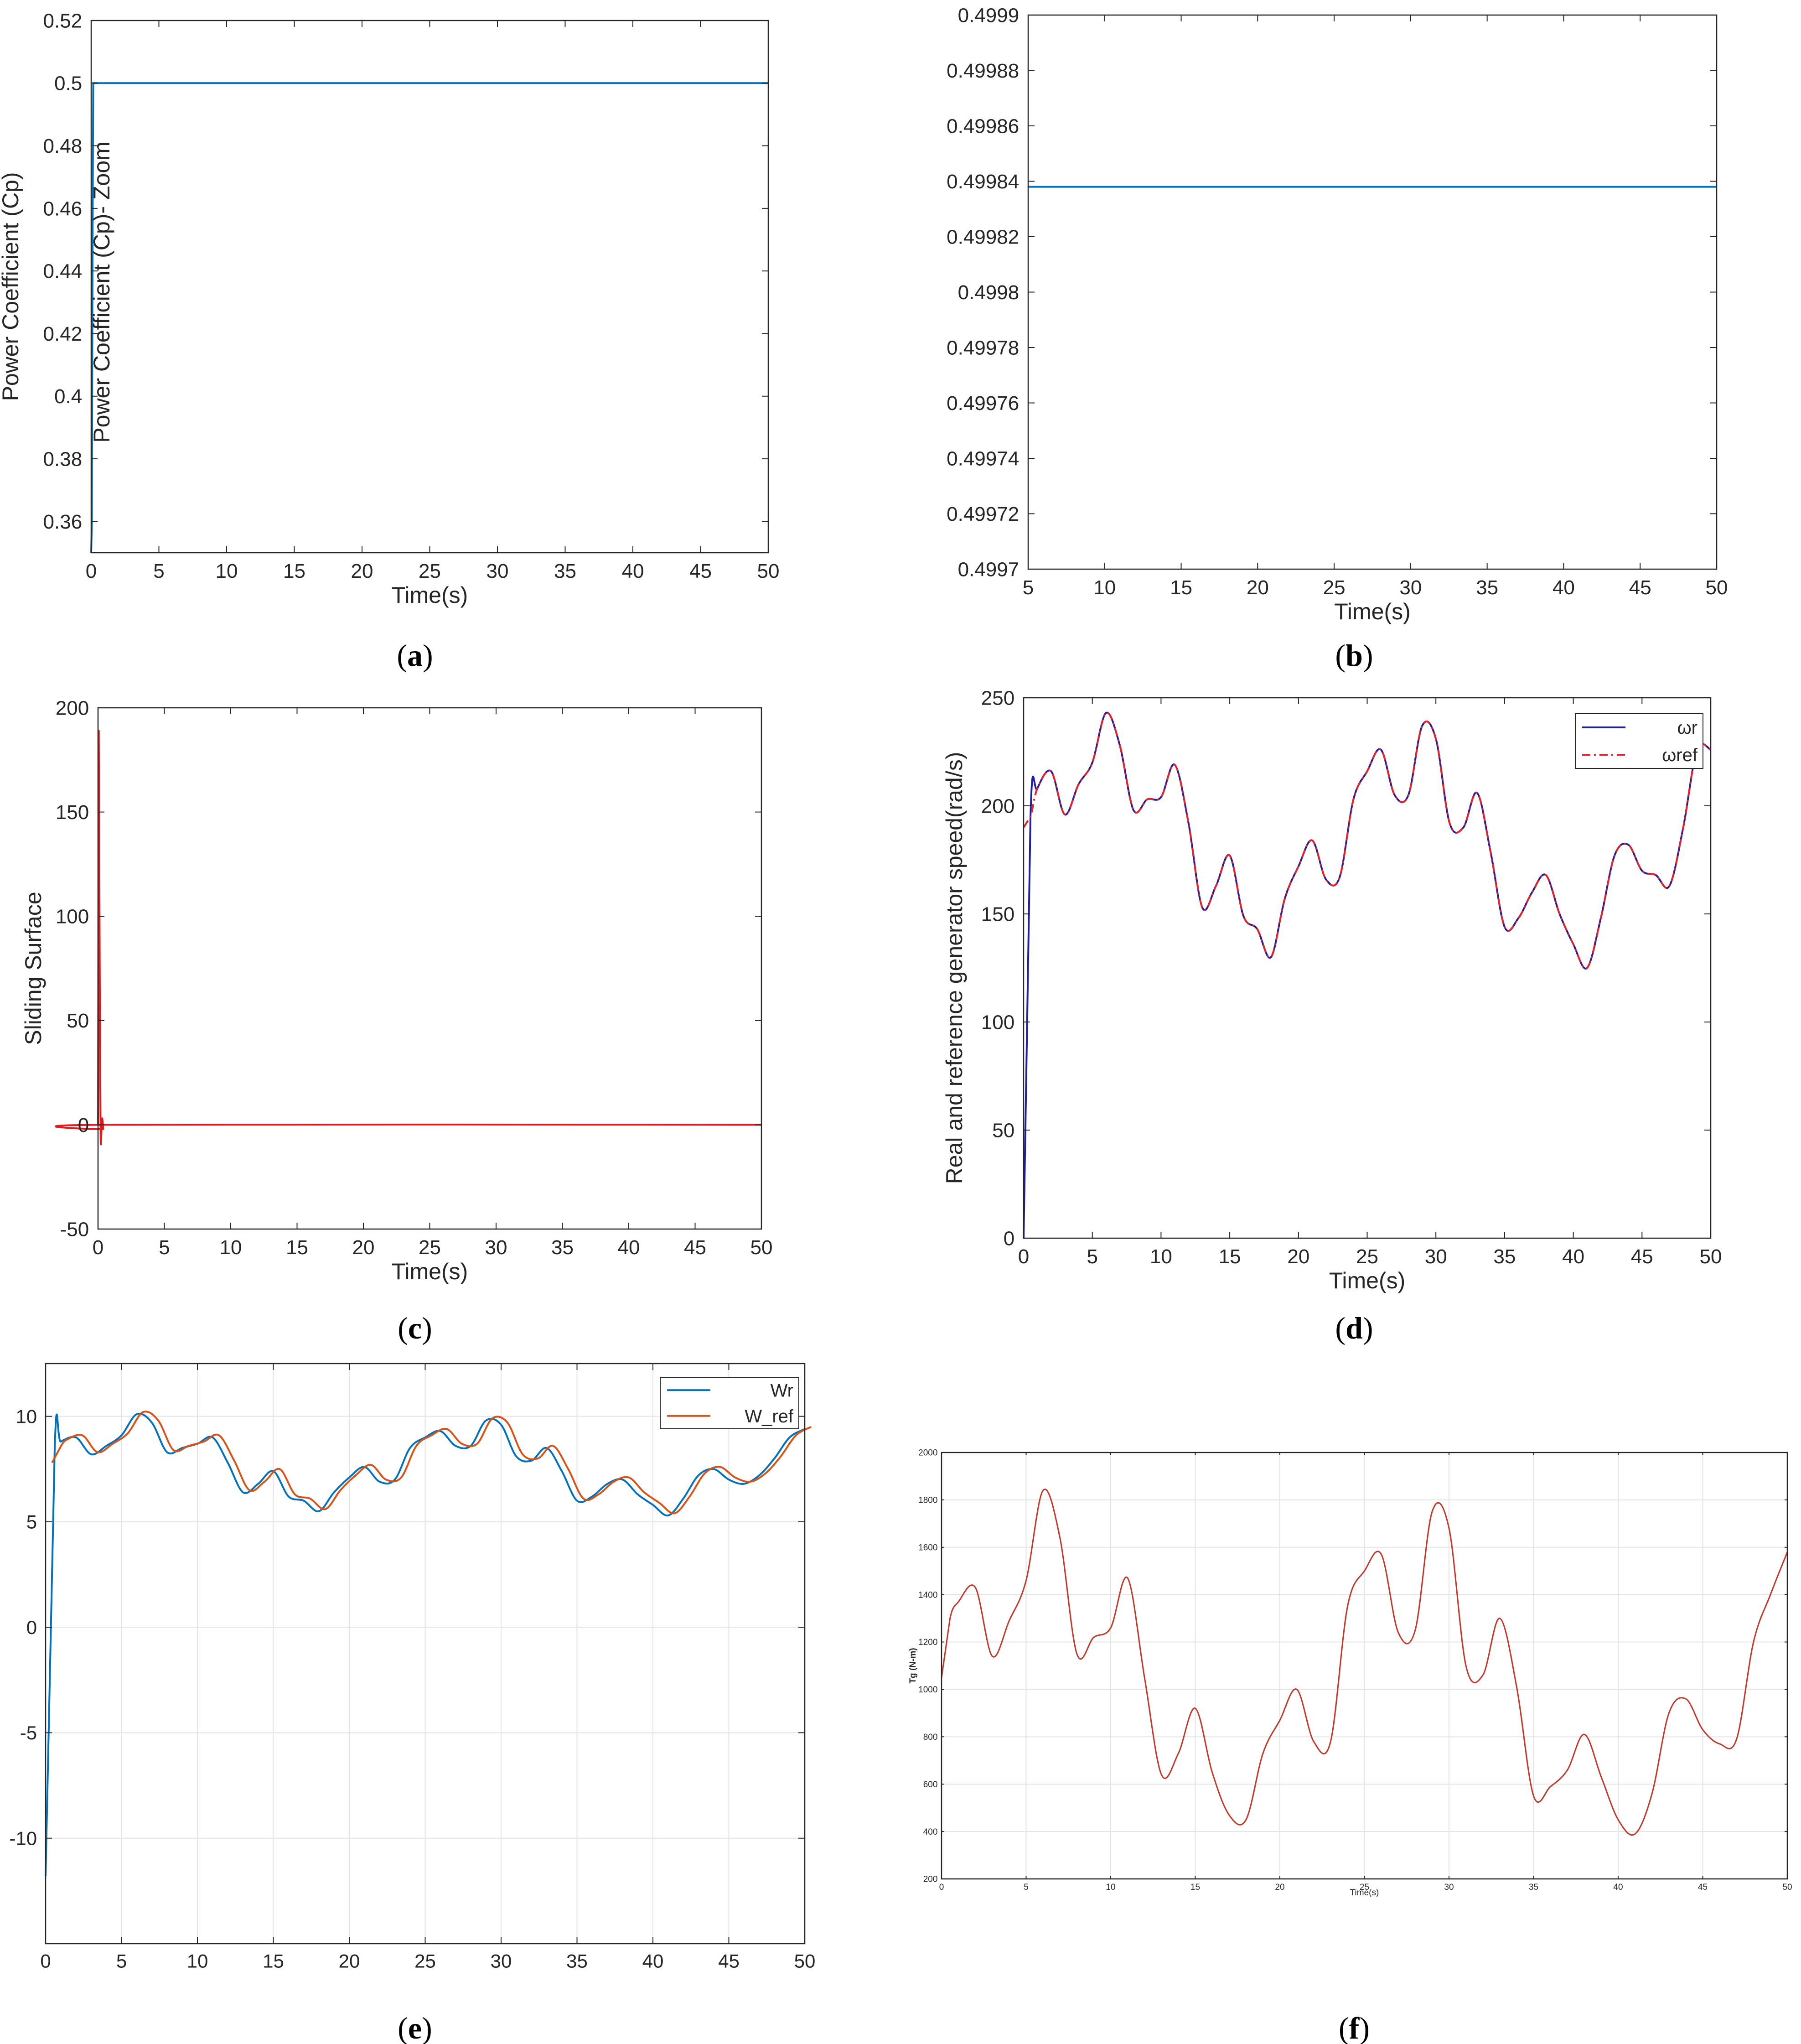  What do you see at coordinates (68, 84) in the screenshot?
I see `y-tick-label: 0.5` at bounding box center [68, 84].